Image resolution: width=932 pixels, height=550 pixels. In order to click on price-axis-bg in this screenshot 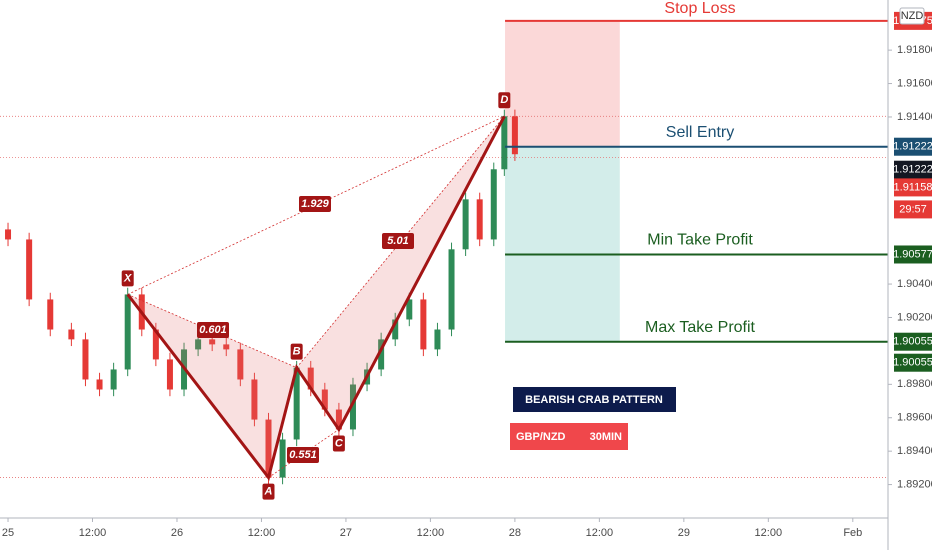, I will do `click(910, 275)`.